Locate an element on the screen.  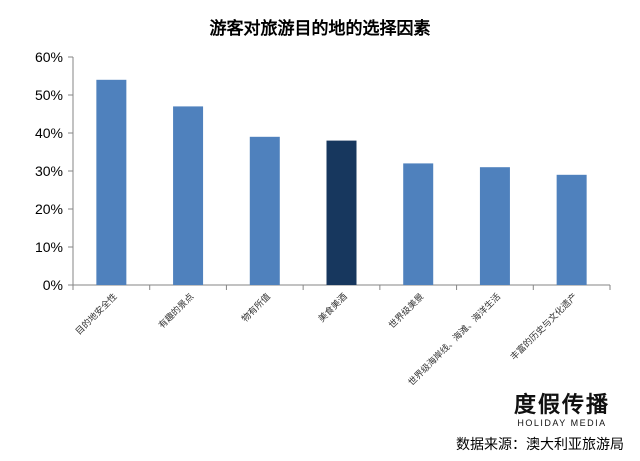
x-tick-label: 世界级美景 is located at coordinates (406, 311).